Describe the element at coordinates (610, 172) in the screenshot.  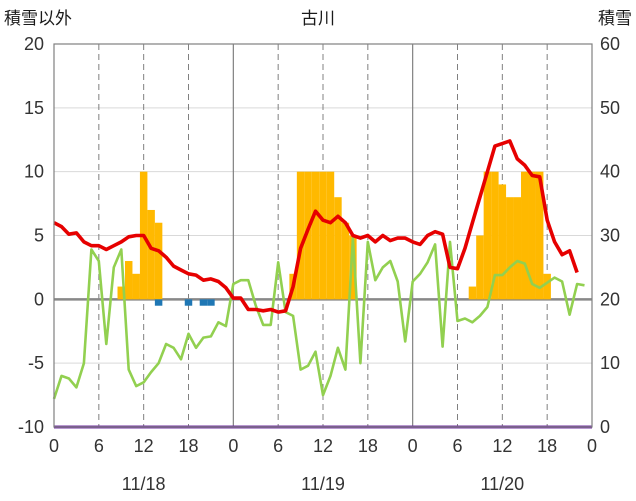
I see `right-tick-label: 40` at that location.